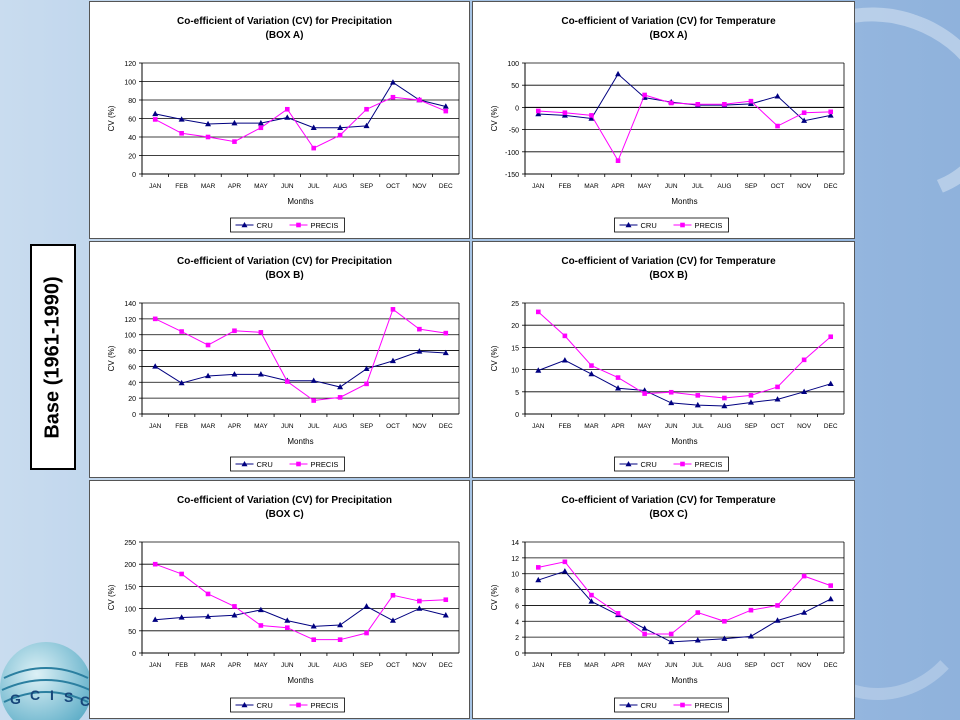 The width and height of the screenshot is (960, 720). Describe the element at coordinates (512, 153) in the screenshot. I see `y-tick-label: -100` at that location.